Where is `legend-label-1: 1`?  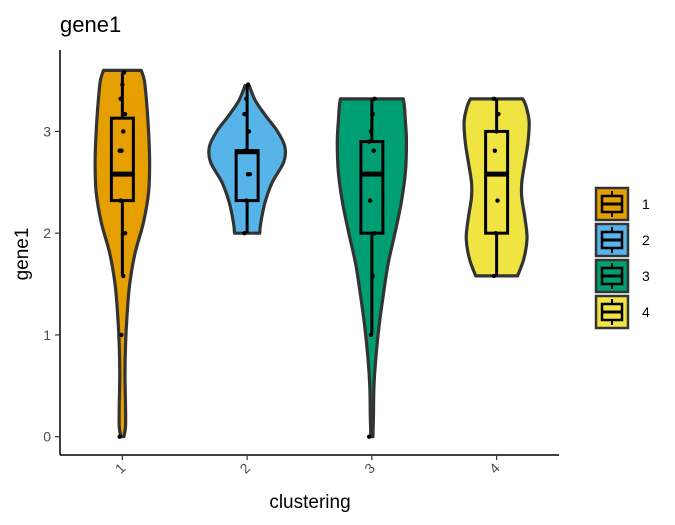
legend-label-1: 1 is located at coordinates (646, 204).